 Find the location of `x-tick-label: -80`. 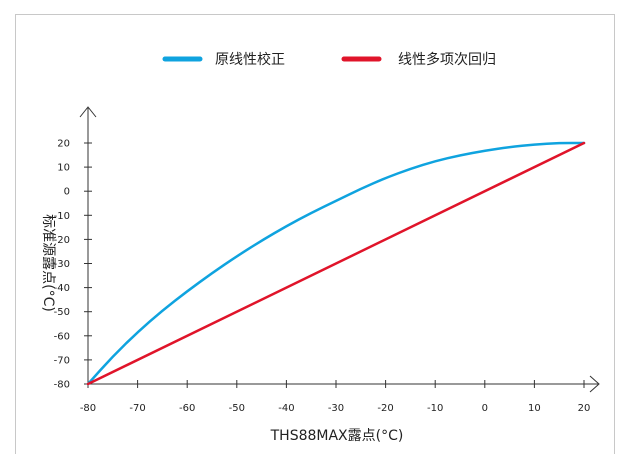

x-tick-label: -80 is located at coordinates (88, 408).